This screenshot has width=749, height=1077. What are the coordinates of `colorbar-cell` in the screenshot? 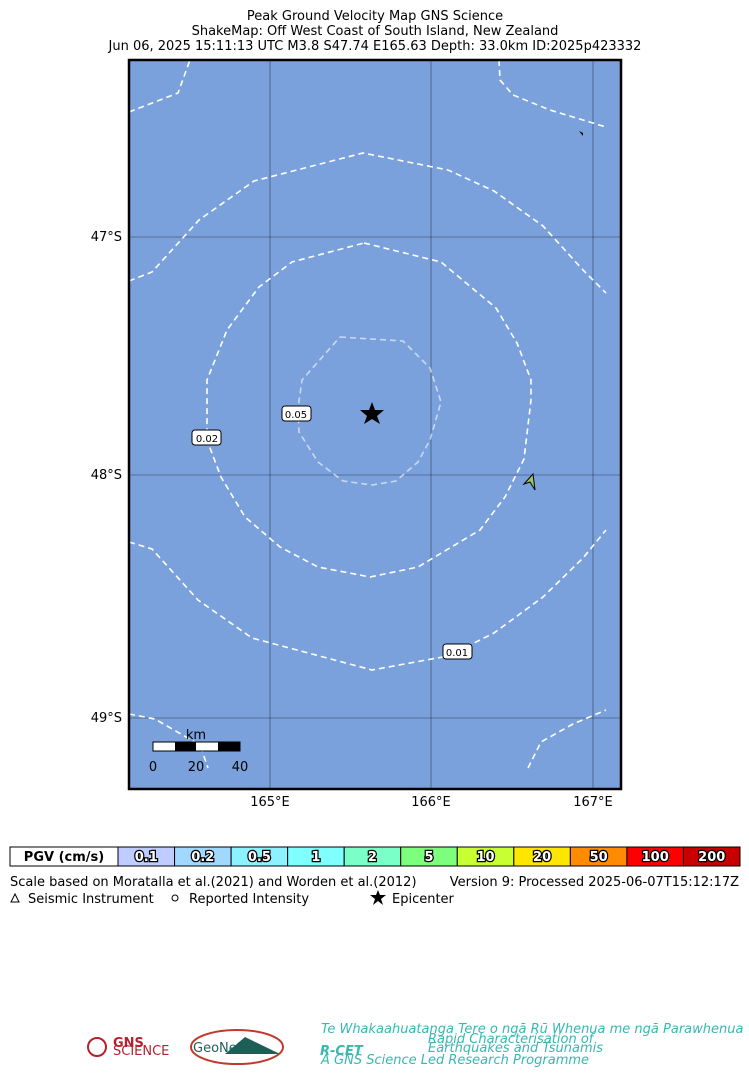 It's located at (711, 856).